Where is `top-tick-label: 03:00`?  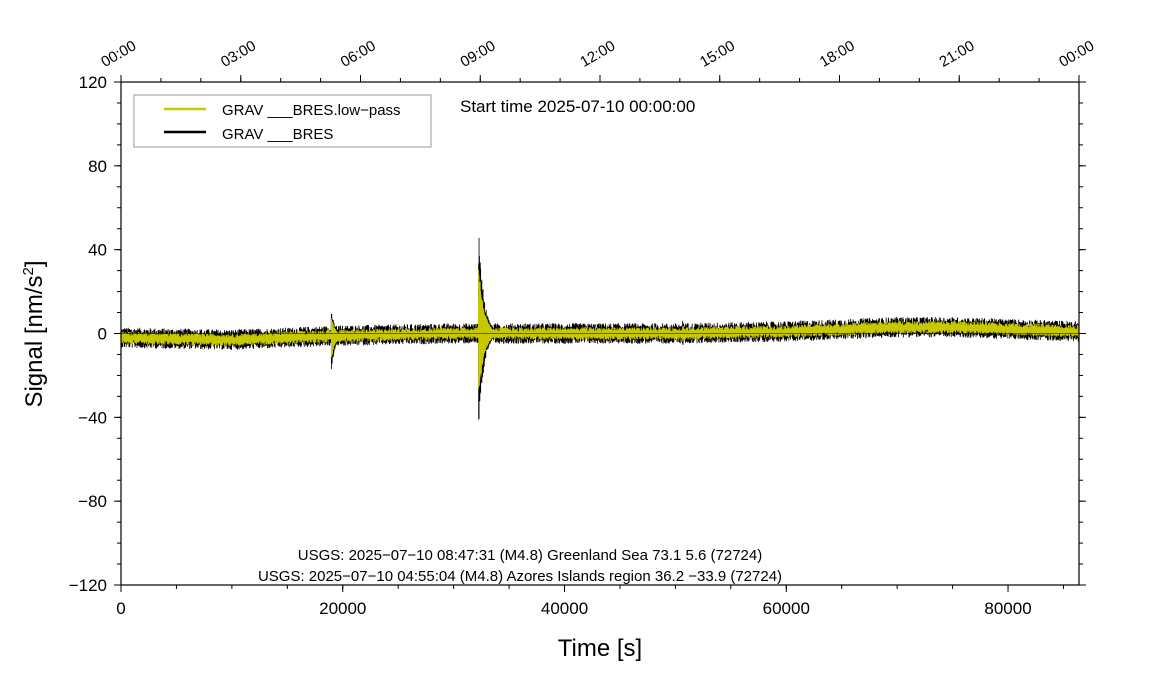 top-tick-label: 03:00 is located at coordinates (238, 53).